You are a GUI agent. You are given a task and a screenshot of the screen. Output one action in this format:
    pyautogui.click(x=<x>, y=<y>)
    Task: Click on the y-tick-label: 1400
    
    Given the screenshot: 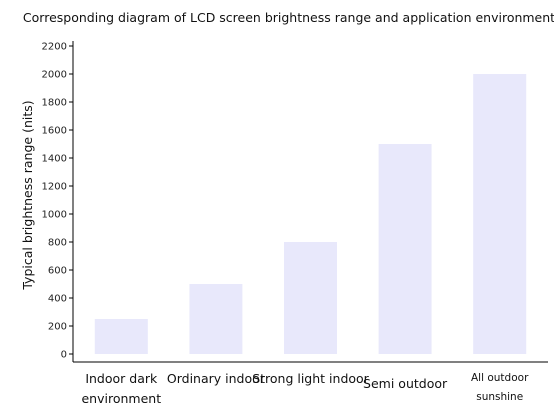 What is the action you would take?
    pyautogui.click(x=54, y=159)
    